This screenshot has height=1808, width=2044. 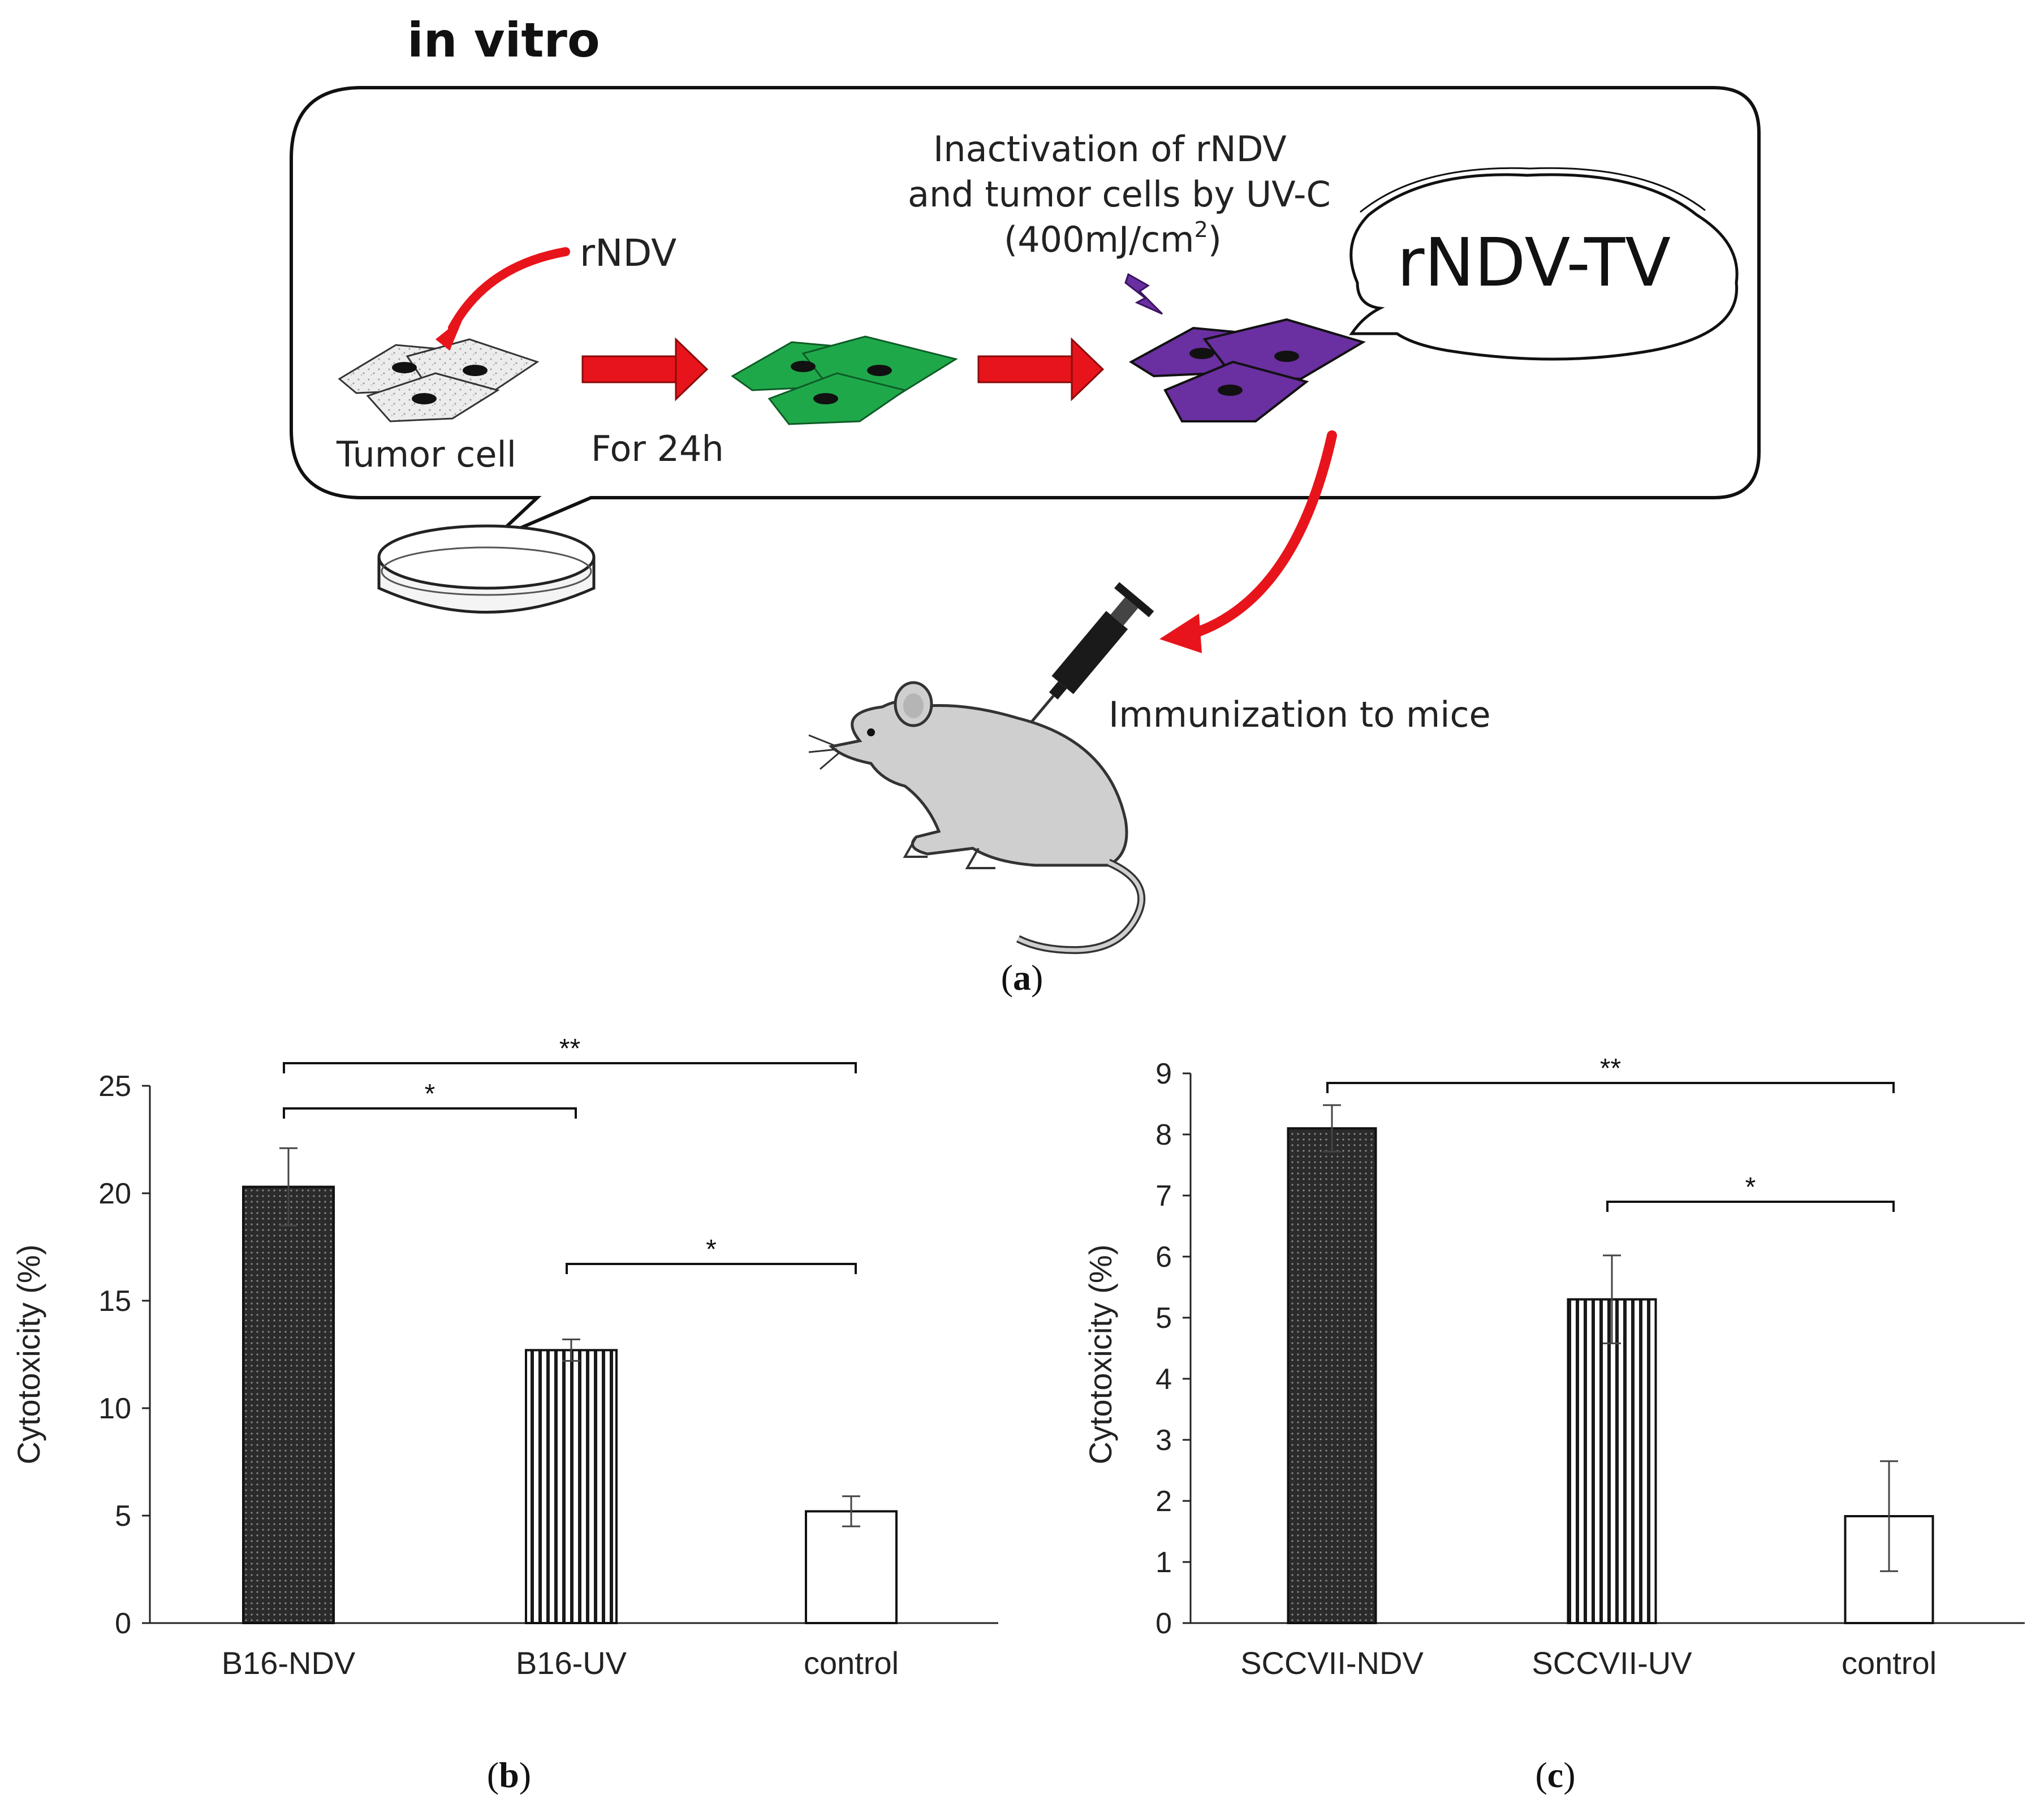 I want to click on label-uv-dose: (400mJ/cm2), so click(x=1113, y=238).